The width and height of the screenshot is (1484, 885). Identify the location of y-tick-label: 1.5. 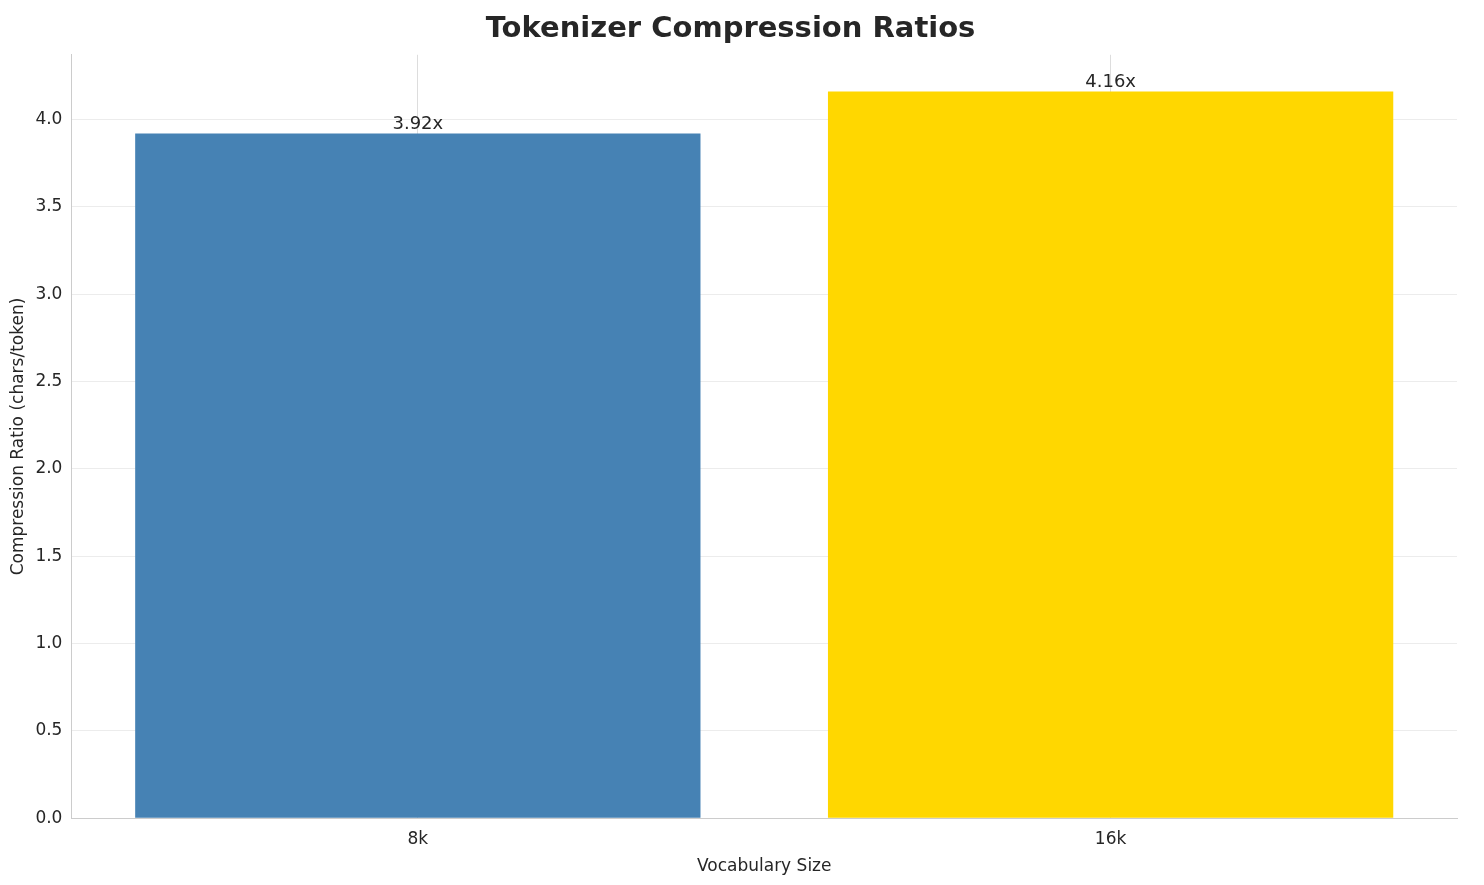
(49, 554).